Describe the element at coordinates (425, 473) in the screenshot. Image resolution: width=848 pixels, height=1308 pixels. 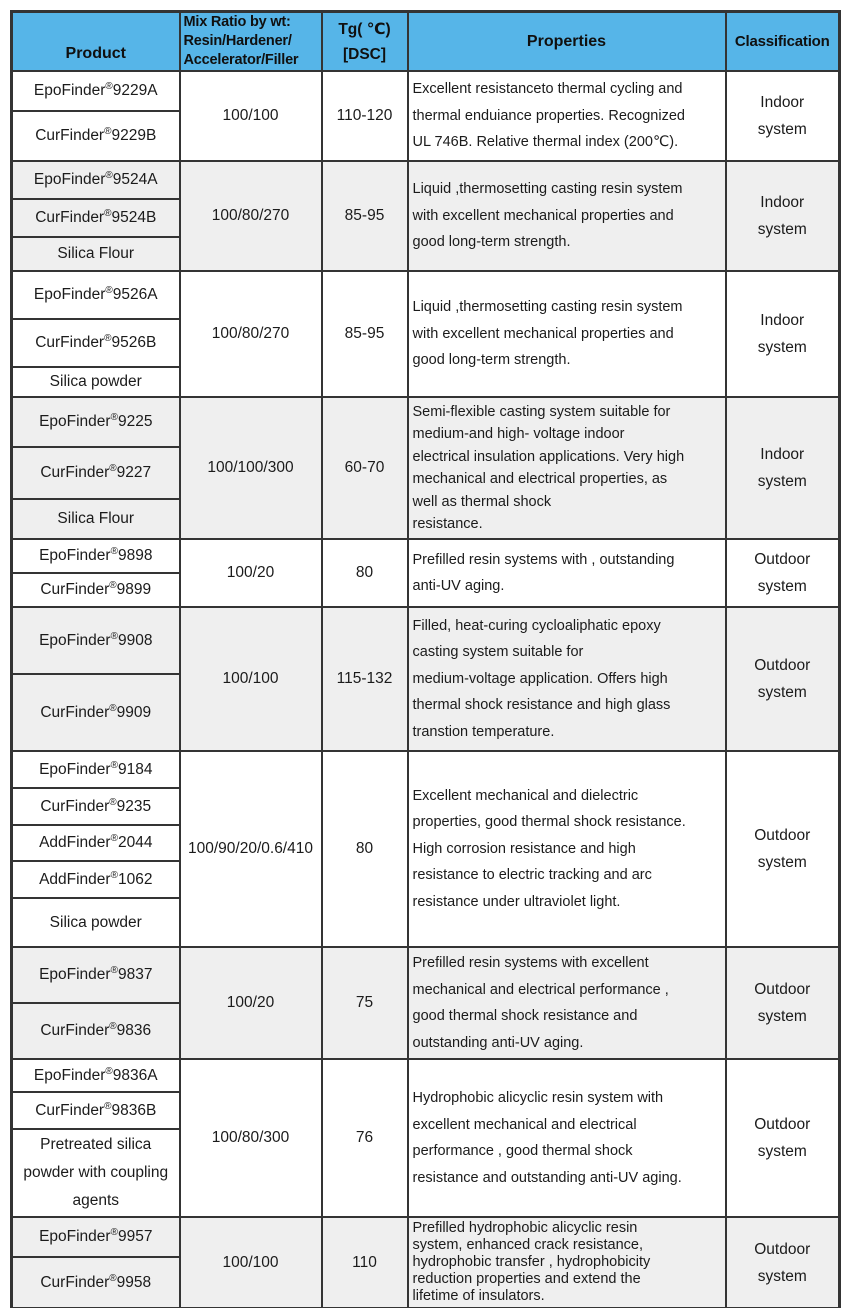
I see `table-row: CurFinder®9227` at that location.